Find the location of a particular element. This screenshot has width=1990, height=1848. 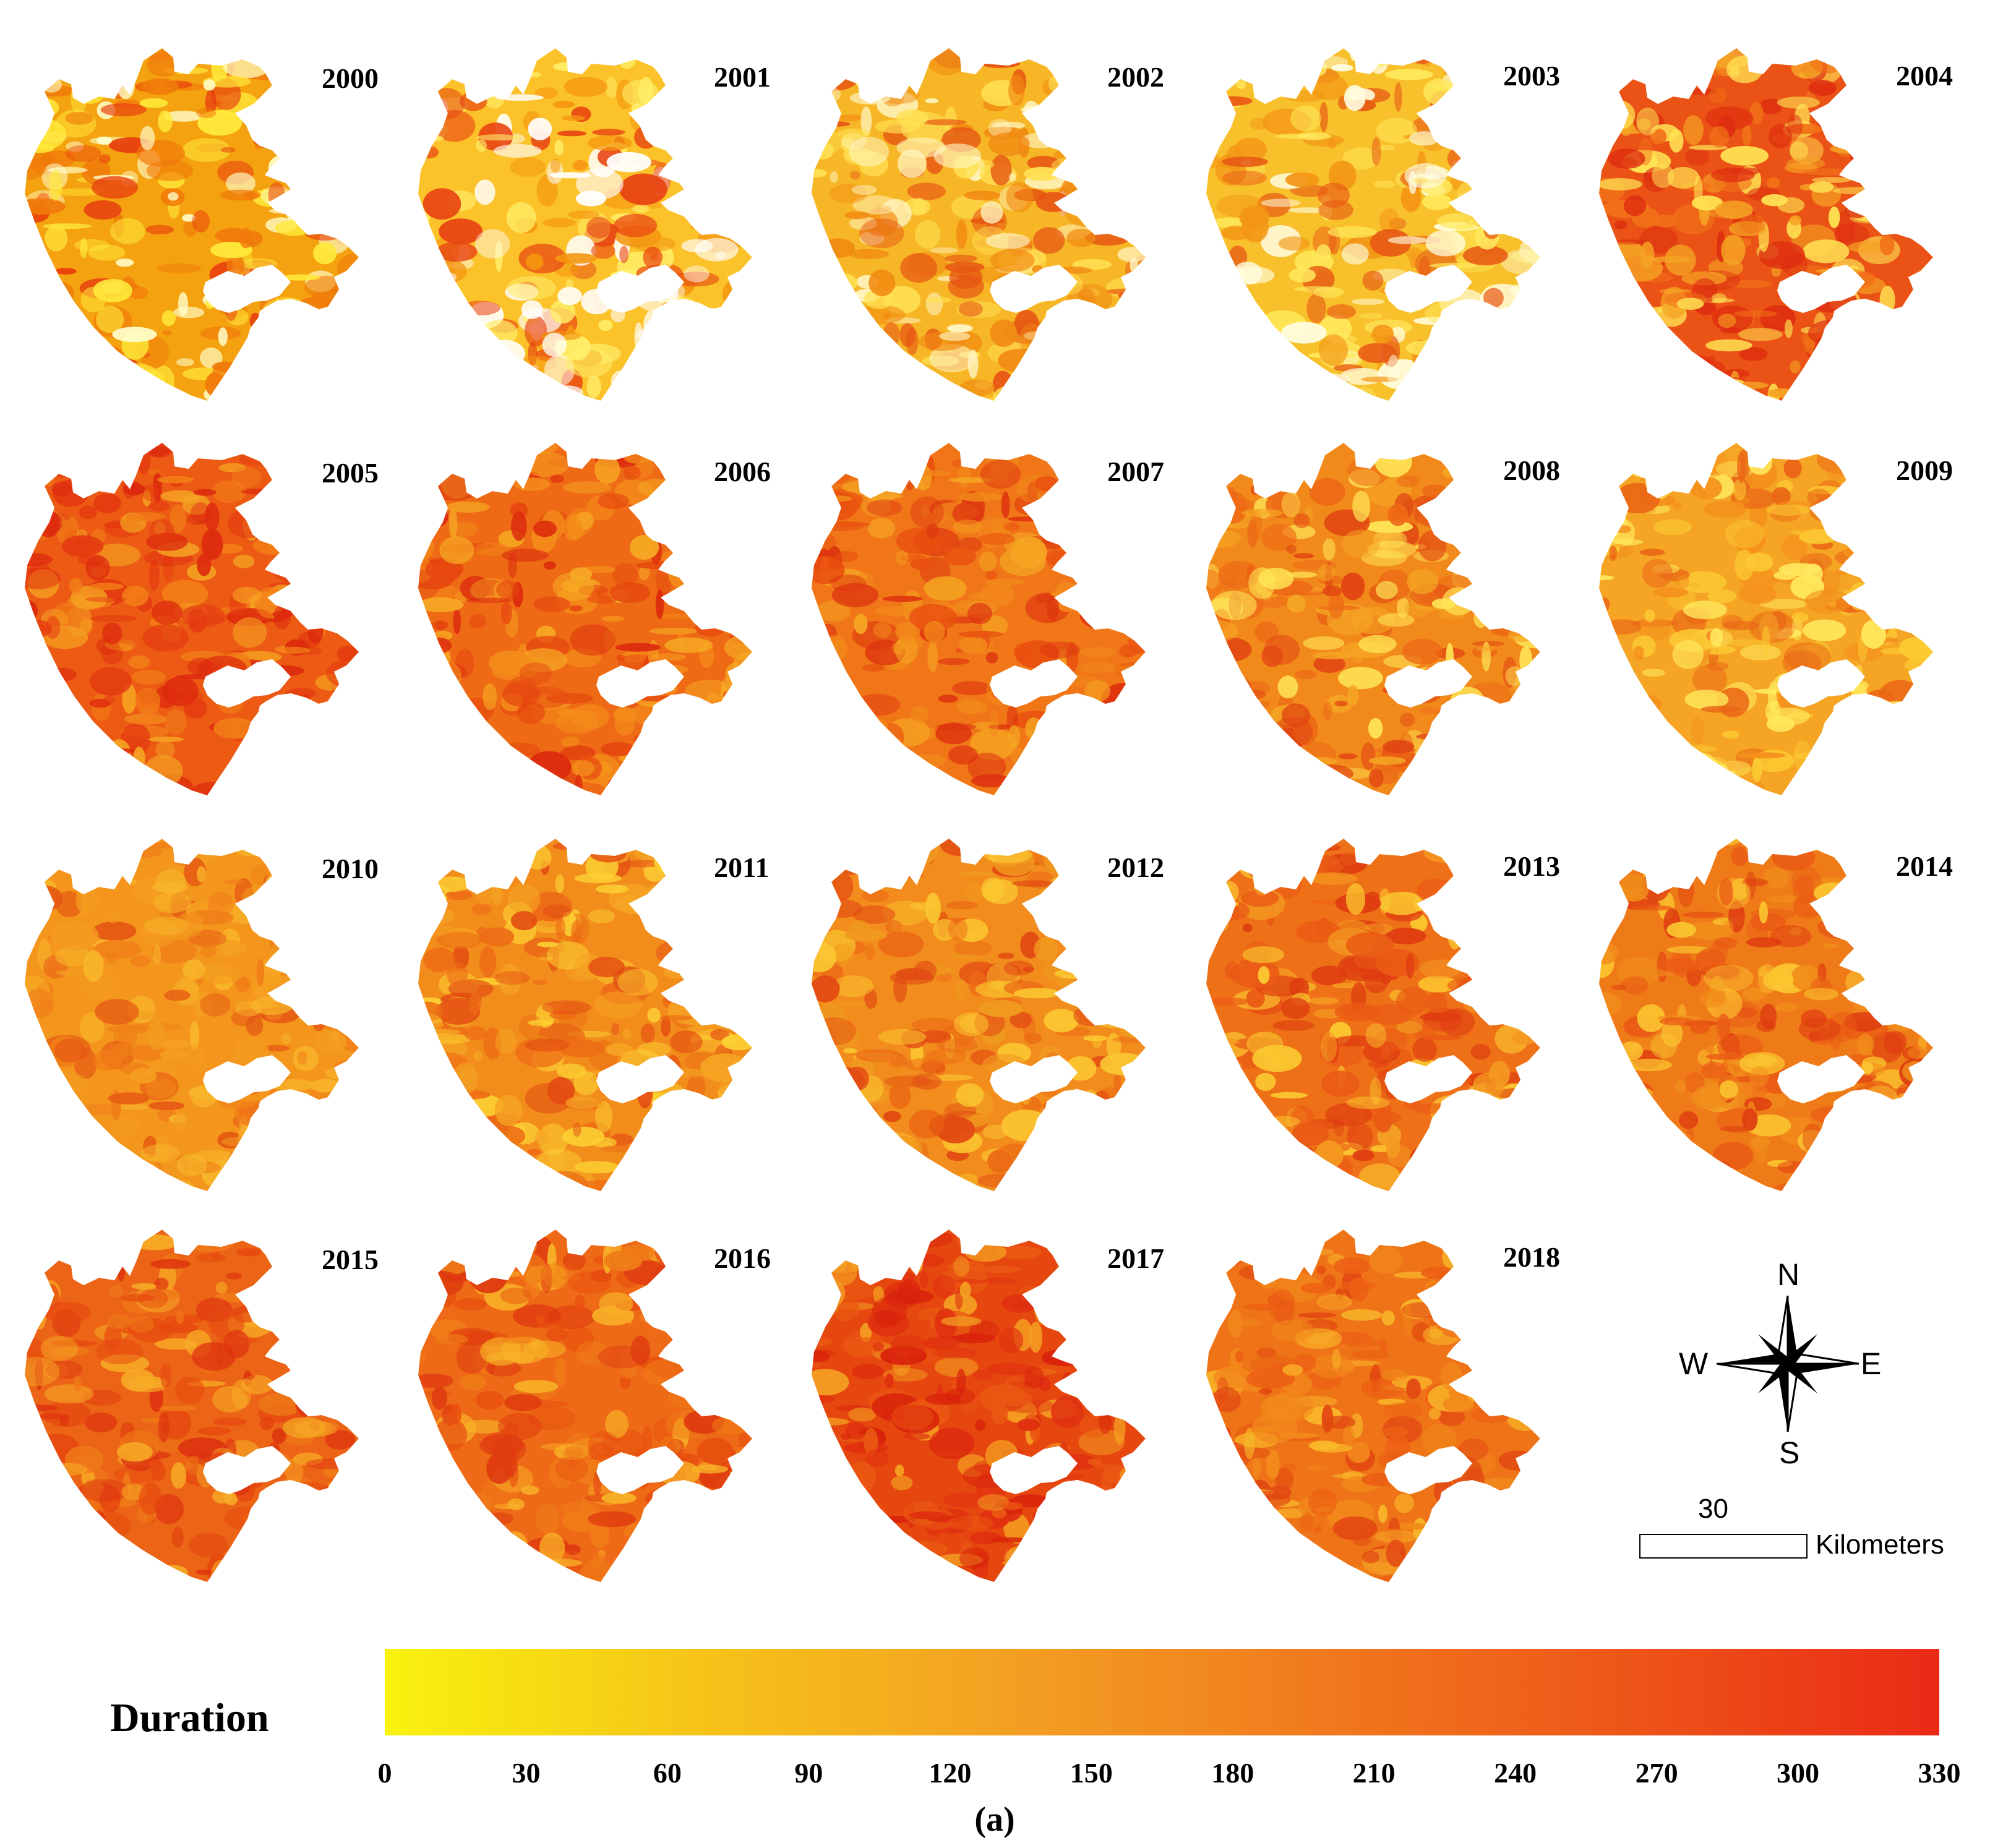

year-label: 2013 is located at coordinates (1532, 866).